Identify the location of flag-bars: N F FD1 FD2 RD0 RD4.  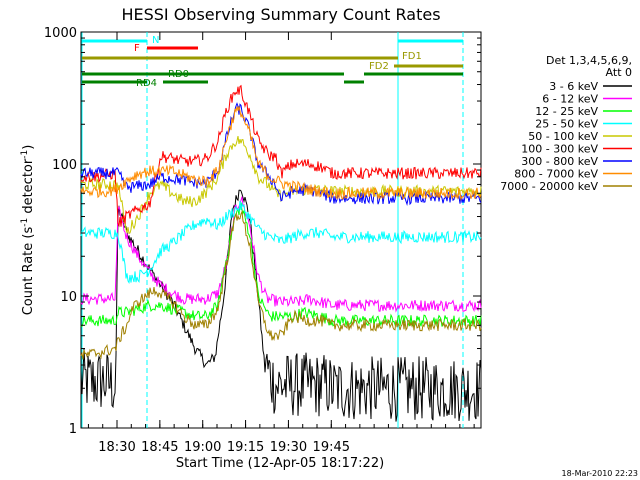
(272, 62).